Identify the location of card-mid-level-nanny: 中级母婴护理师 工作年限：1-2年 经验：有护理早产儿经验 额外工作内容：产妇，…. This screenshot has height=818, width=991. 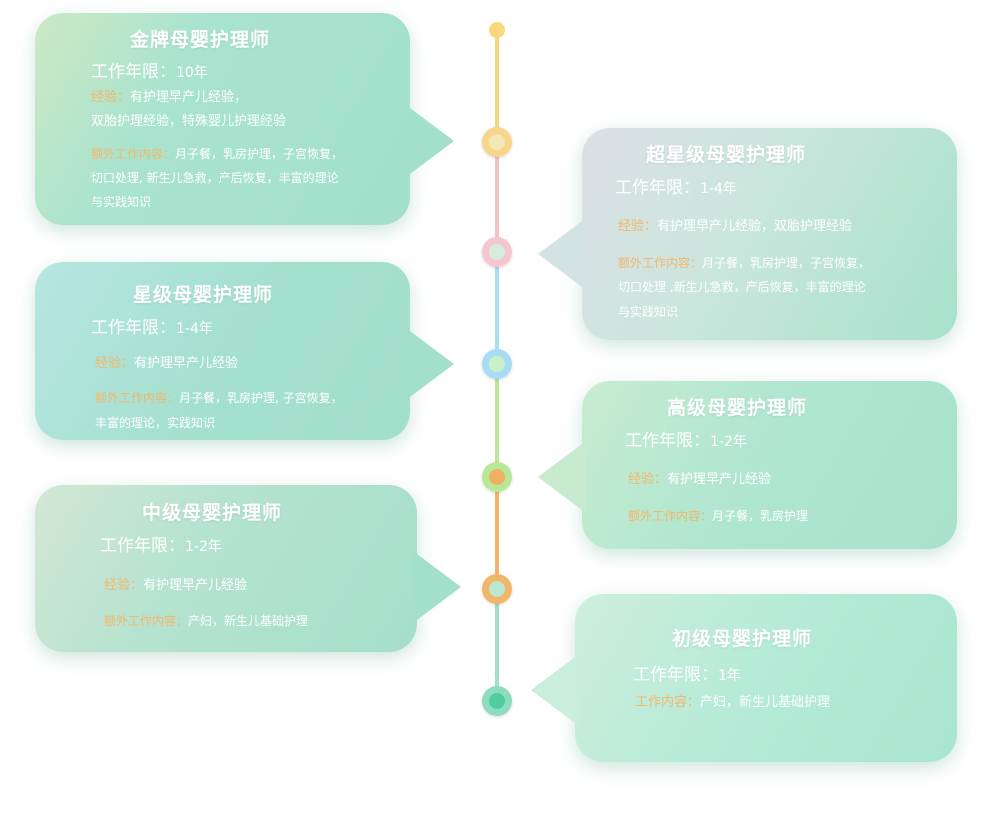
(248, 568).